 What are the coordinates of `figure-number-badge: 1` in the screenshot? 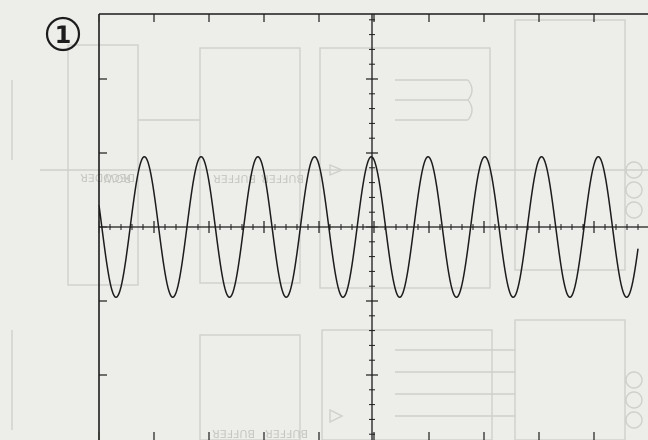 It's located at (63, 34).